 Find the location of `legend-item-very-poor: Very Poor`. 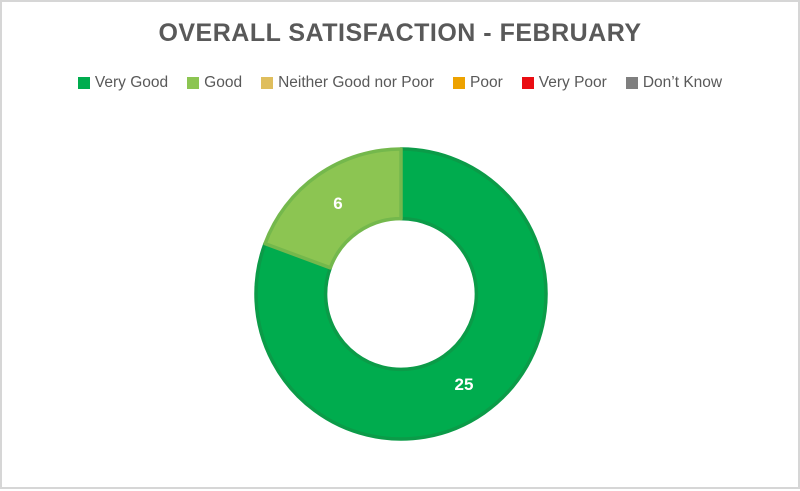

legend-item-very-poor: Very Poor is located at coordinates (564, 83).